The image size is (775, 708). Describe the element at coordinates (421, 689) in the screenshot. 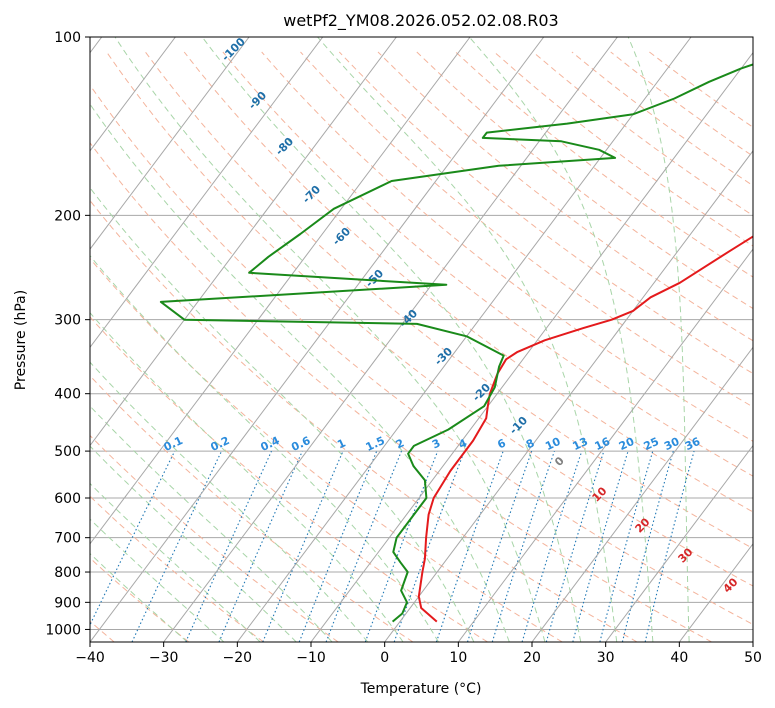

I see `x-axis-label: Temperature (°C)` at that location.